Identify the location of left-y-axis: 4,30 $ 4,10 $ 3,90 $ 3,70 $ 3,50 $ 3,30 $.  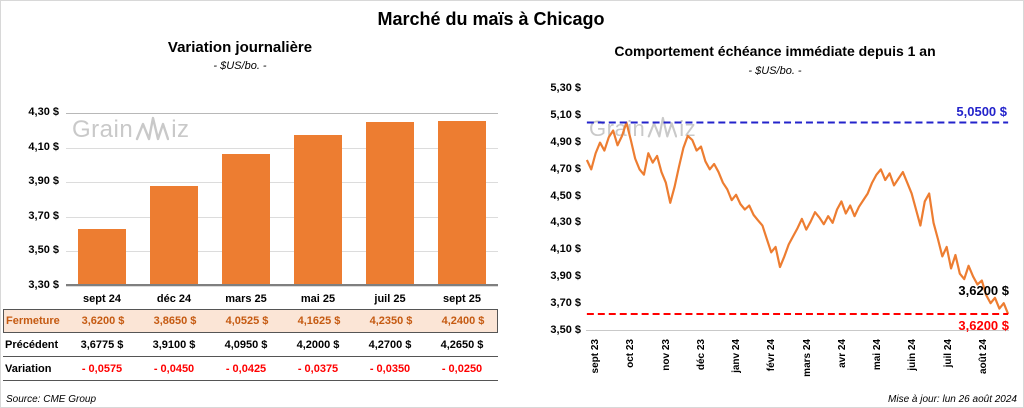
(31, 198).